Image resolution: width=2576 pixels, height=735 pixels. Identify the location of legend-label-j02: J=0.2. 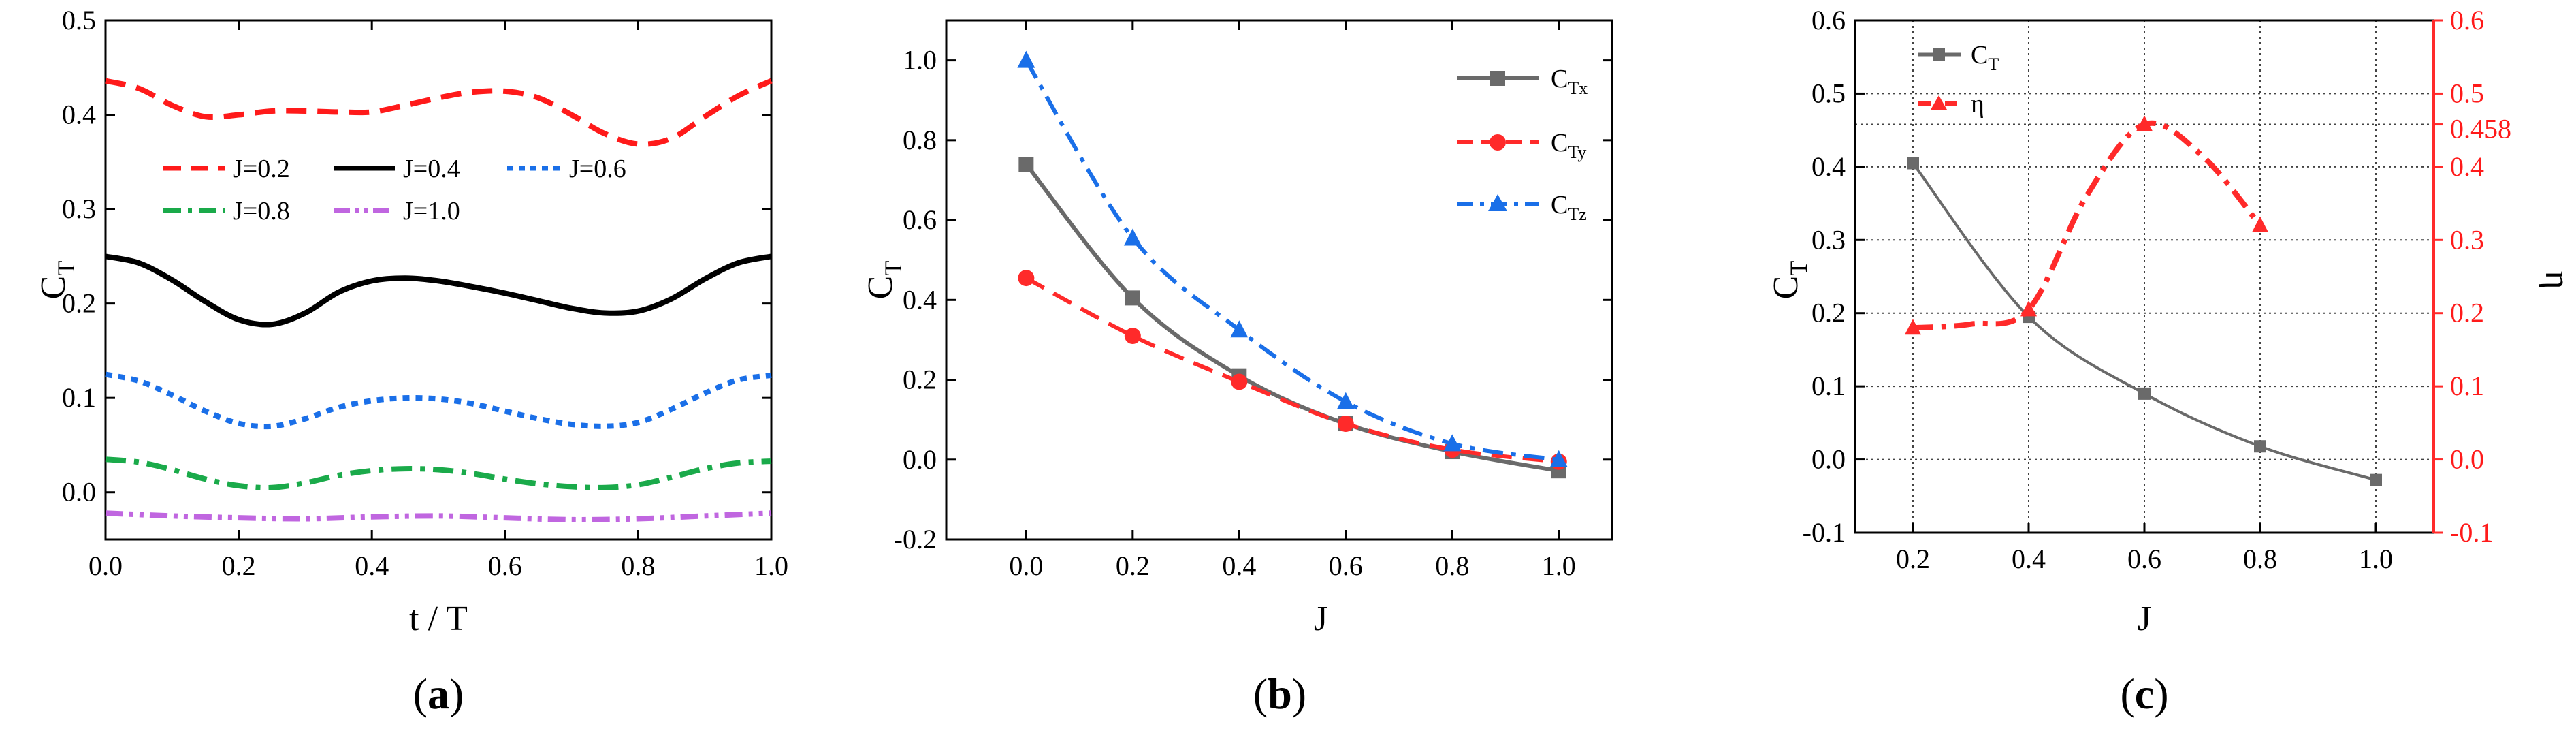
(261, 169).